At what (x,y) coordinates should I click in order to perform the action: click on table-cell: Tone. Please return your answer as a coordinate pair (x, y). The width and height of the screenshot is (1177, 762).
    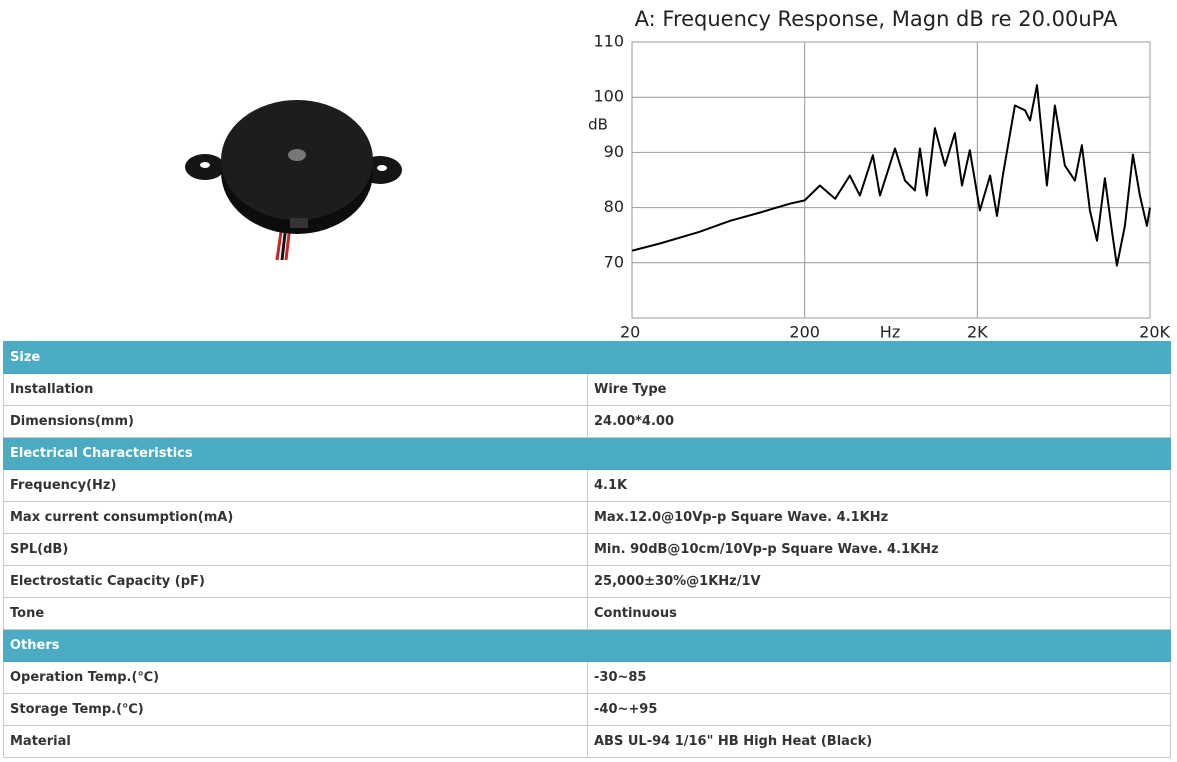
    Looking at the image, I should click on (295, 613).